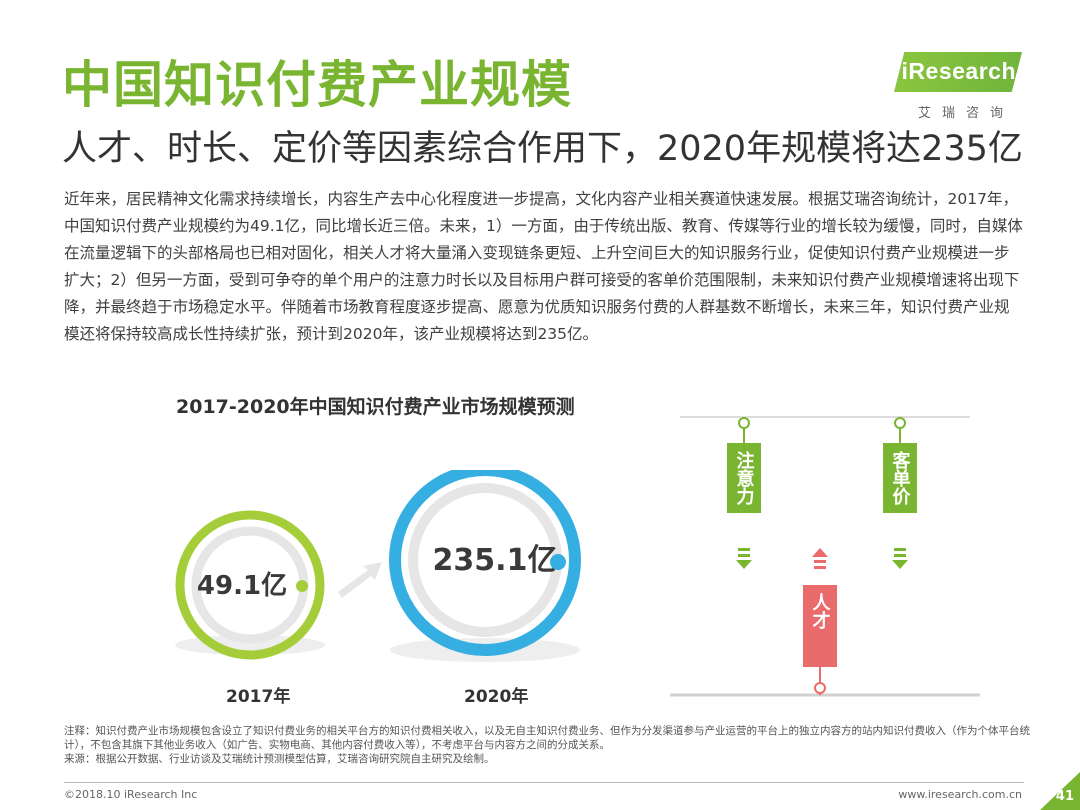 Image resolution: width=1080 pixels, height=810 pixels. I want to click on factor-diagram-lines, so click(825, 556).